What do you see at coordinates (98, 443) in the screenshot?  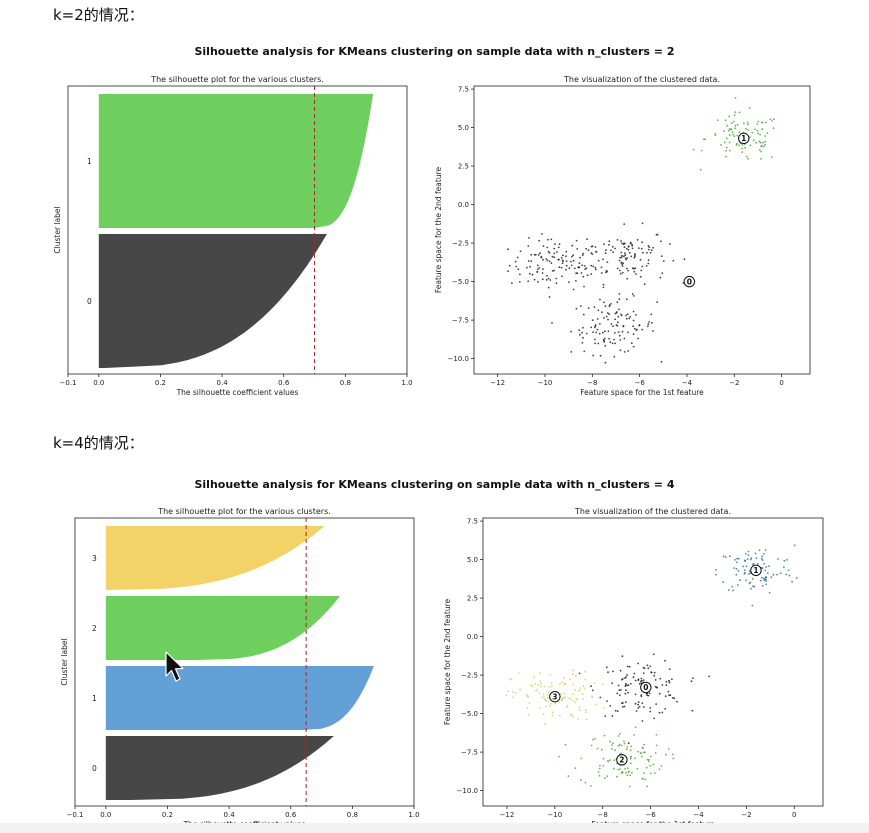 I see `section-heading-k4: k=4的情况：` at bounding box center [98, 443].